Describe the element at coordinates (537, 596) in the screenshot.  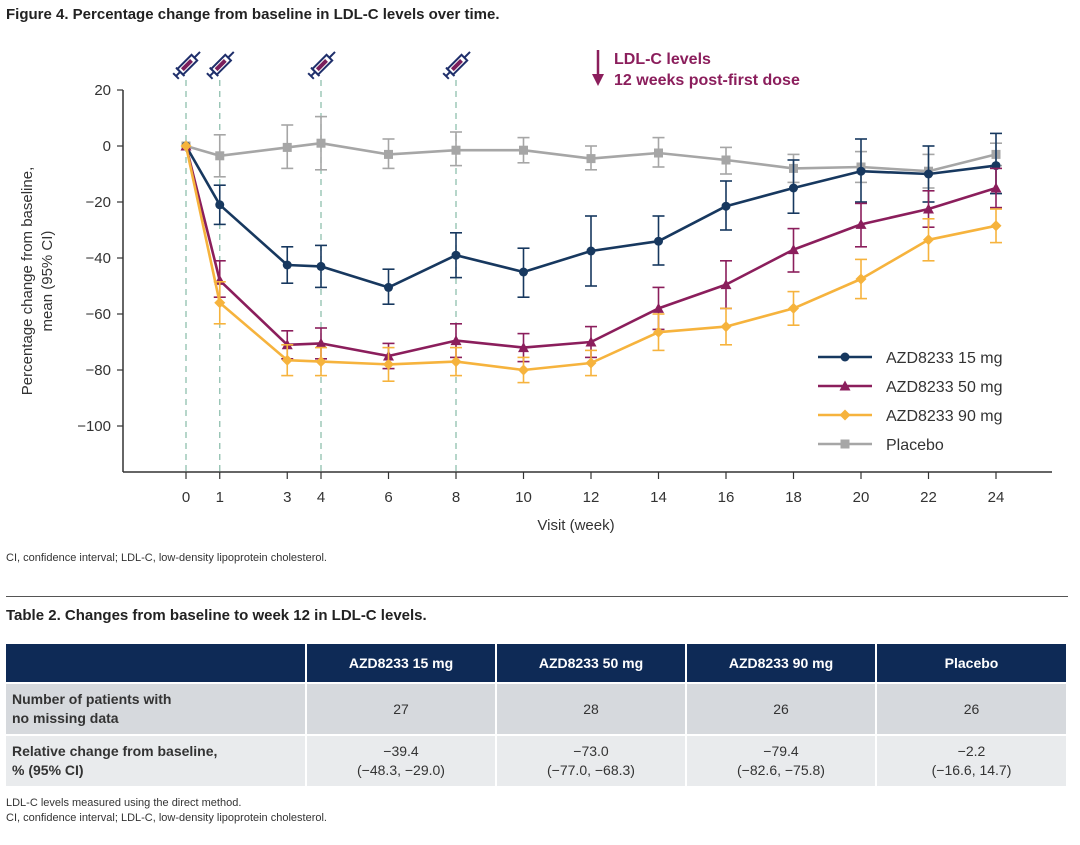
I see `section-divider` at that location.